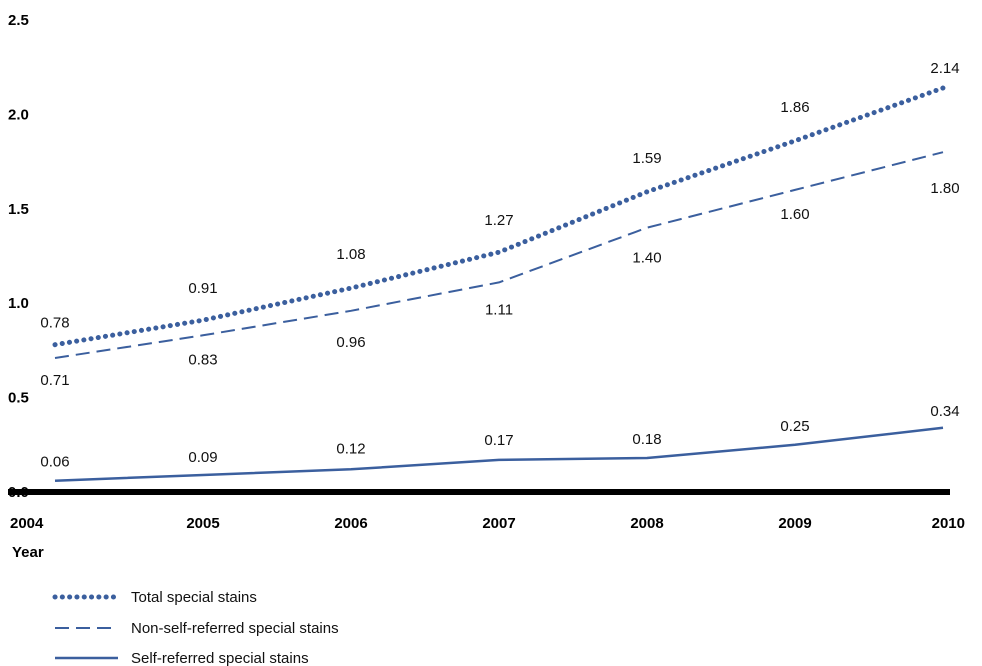  What do you see at coordinates (28, 552) in the screenshot?
I see `x-axis-title: Year` at bounding box center [28, 552].